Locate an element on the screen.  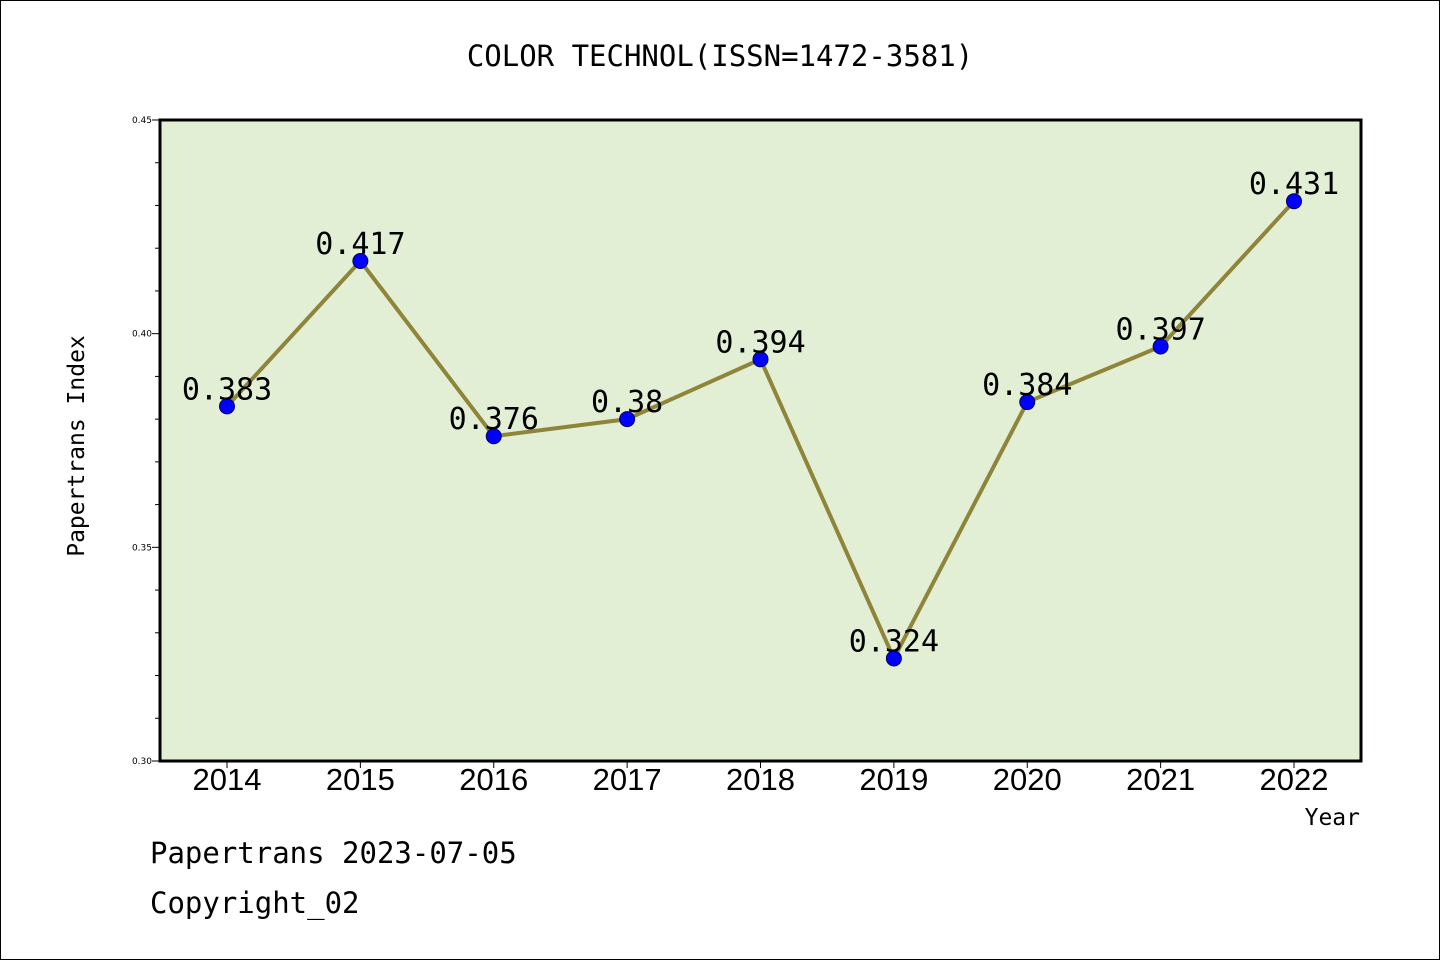
data-label: 0.384 is located at coordinates (1027, 385).